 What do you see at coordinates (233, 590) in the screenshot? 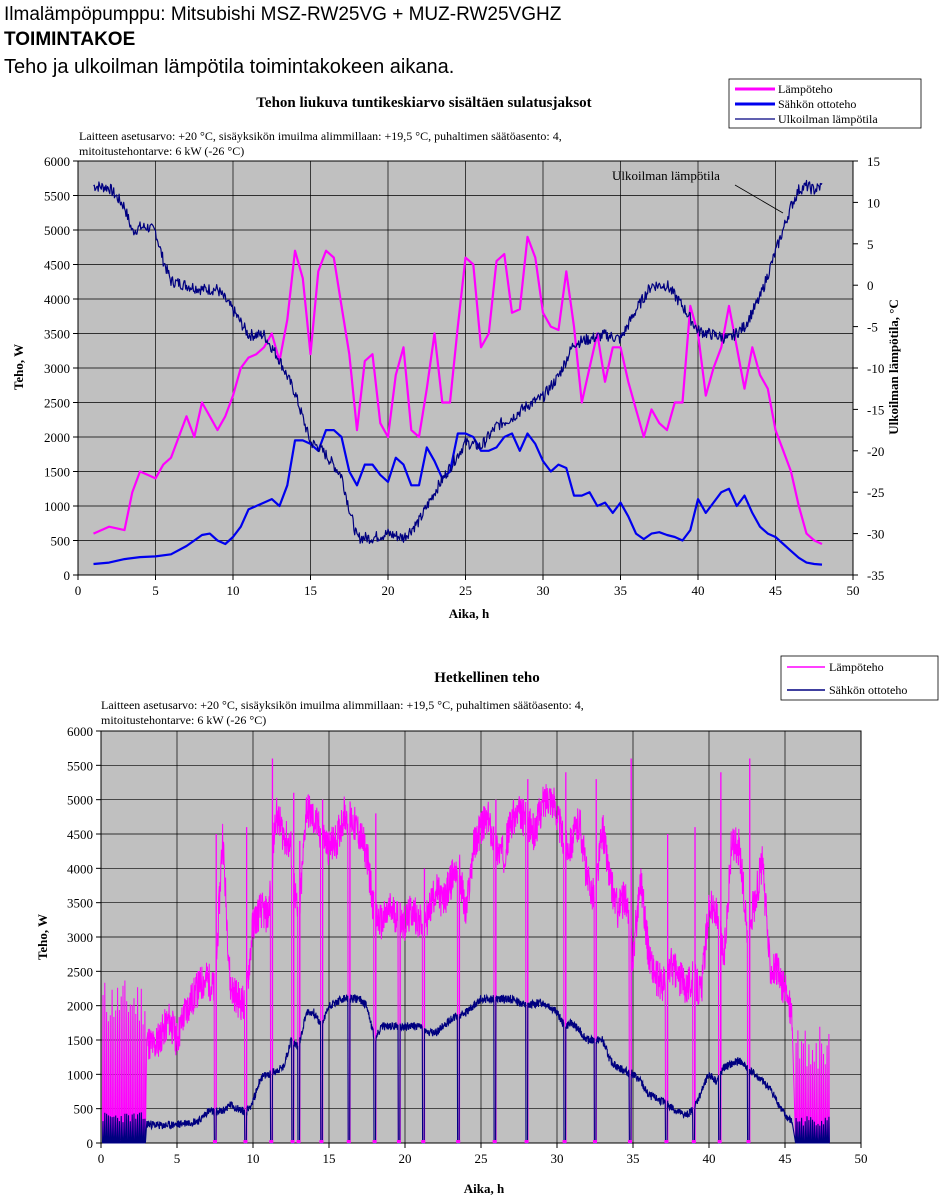
I see `chart1-x-tick-label: 10` at bounding box center [233, 590].